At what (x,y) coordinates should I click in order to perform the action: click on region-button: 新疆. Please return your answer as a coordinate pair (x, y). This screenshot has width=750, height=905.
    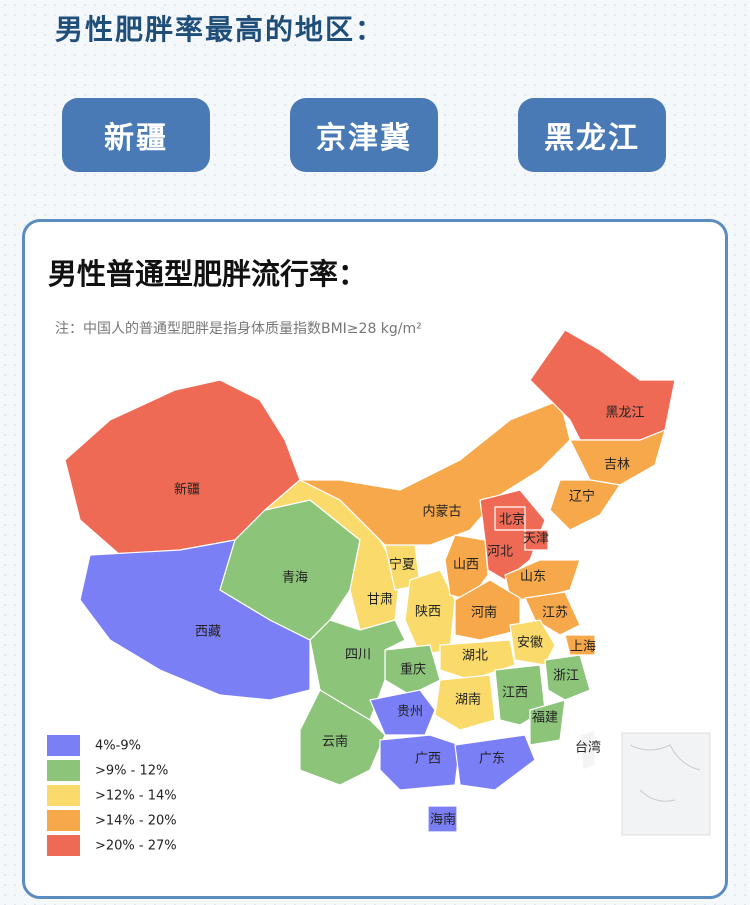
    Looking at the image, I should click on (136, 135).